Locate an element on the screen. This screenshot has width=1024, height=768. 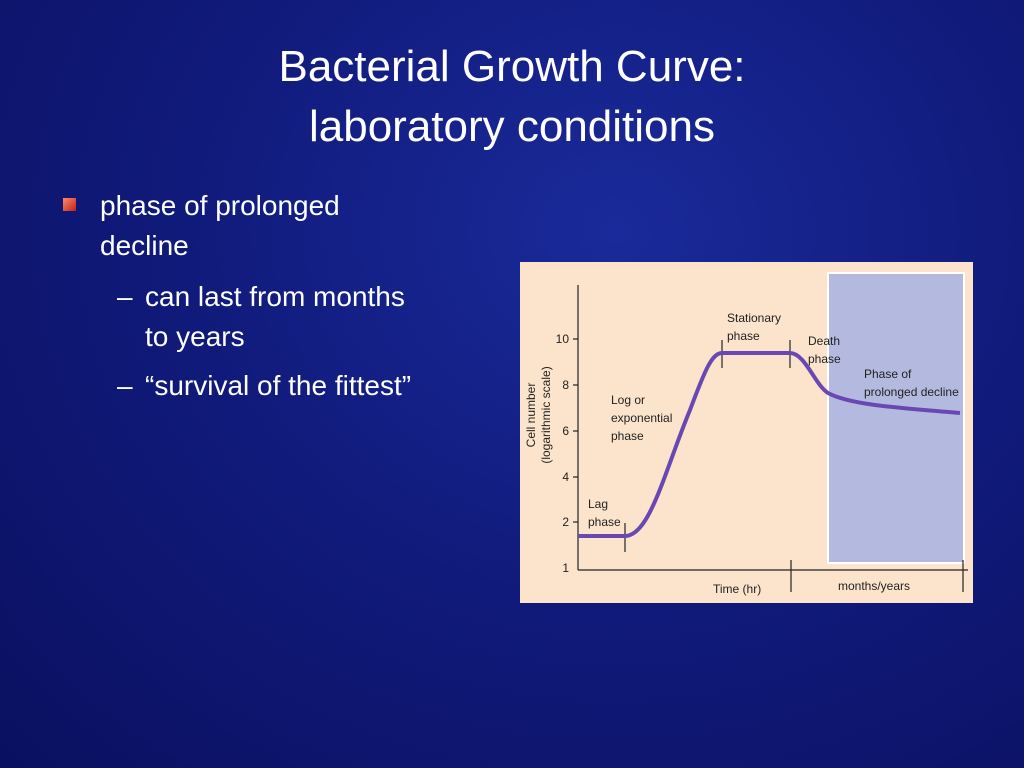
bullet-text: phase of prolonged is located at coordinates (220, 205).